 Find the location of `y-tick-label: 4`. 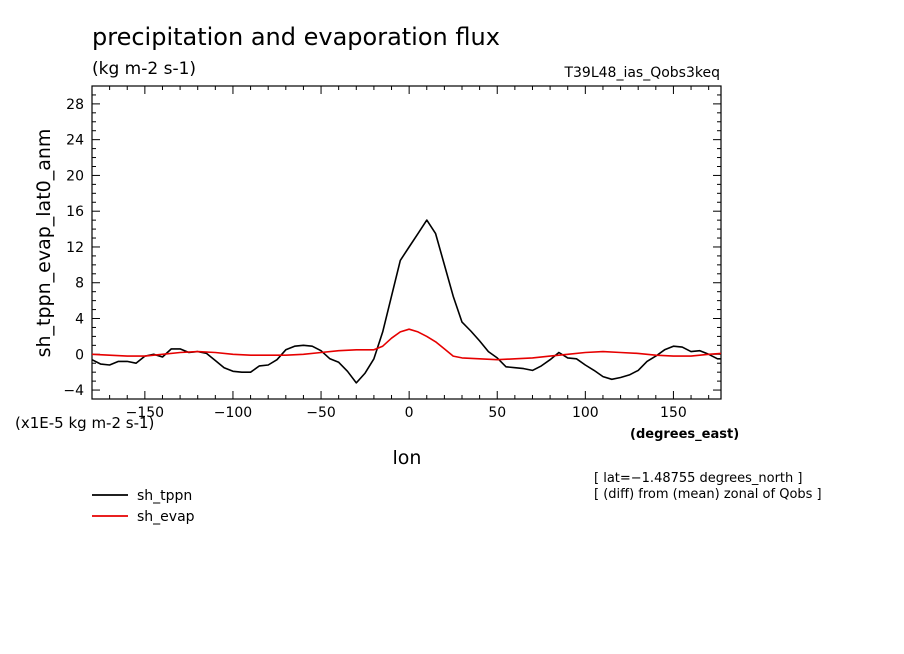

y-tick-label: 4 is located at coordinates (79, 320).